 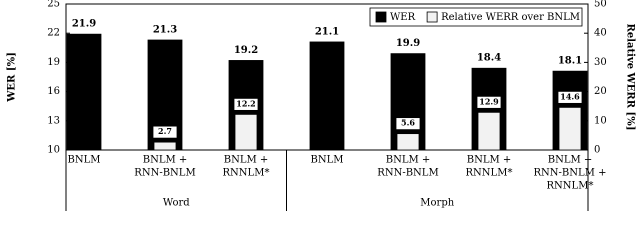 What do you see at coordinates (53, 150) in the screenshot?
I see `y-tick-label: 10` at bounding box center [53, 150].